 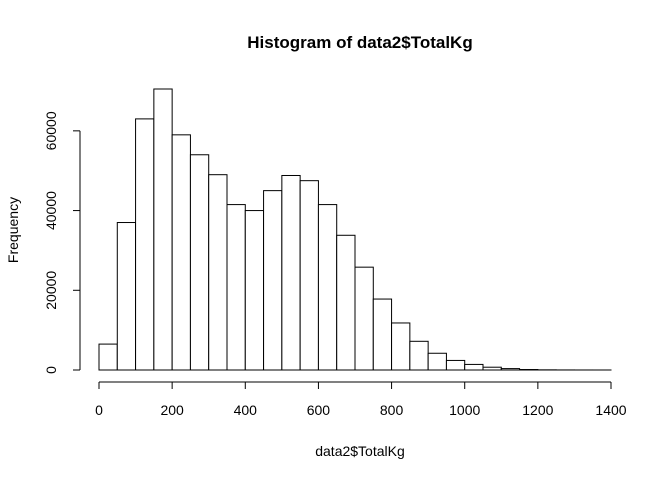 I want to click on x-axis-label: data2$TotalKg, so click(x=360, y=451).